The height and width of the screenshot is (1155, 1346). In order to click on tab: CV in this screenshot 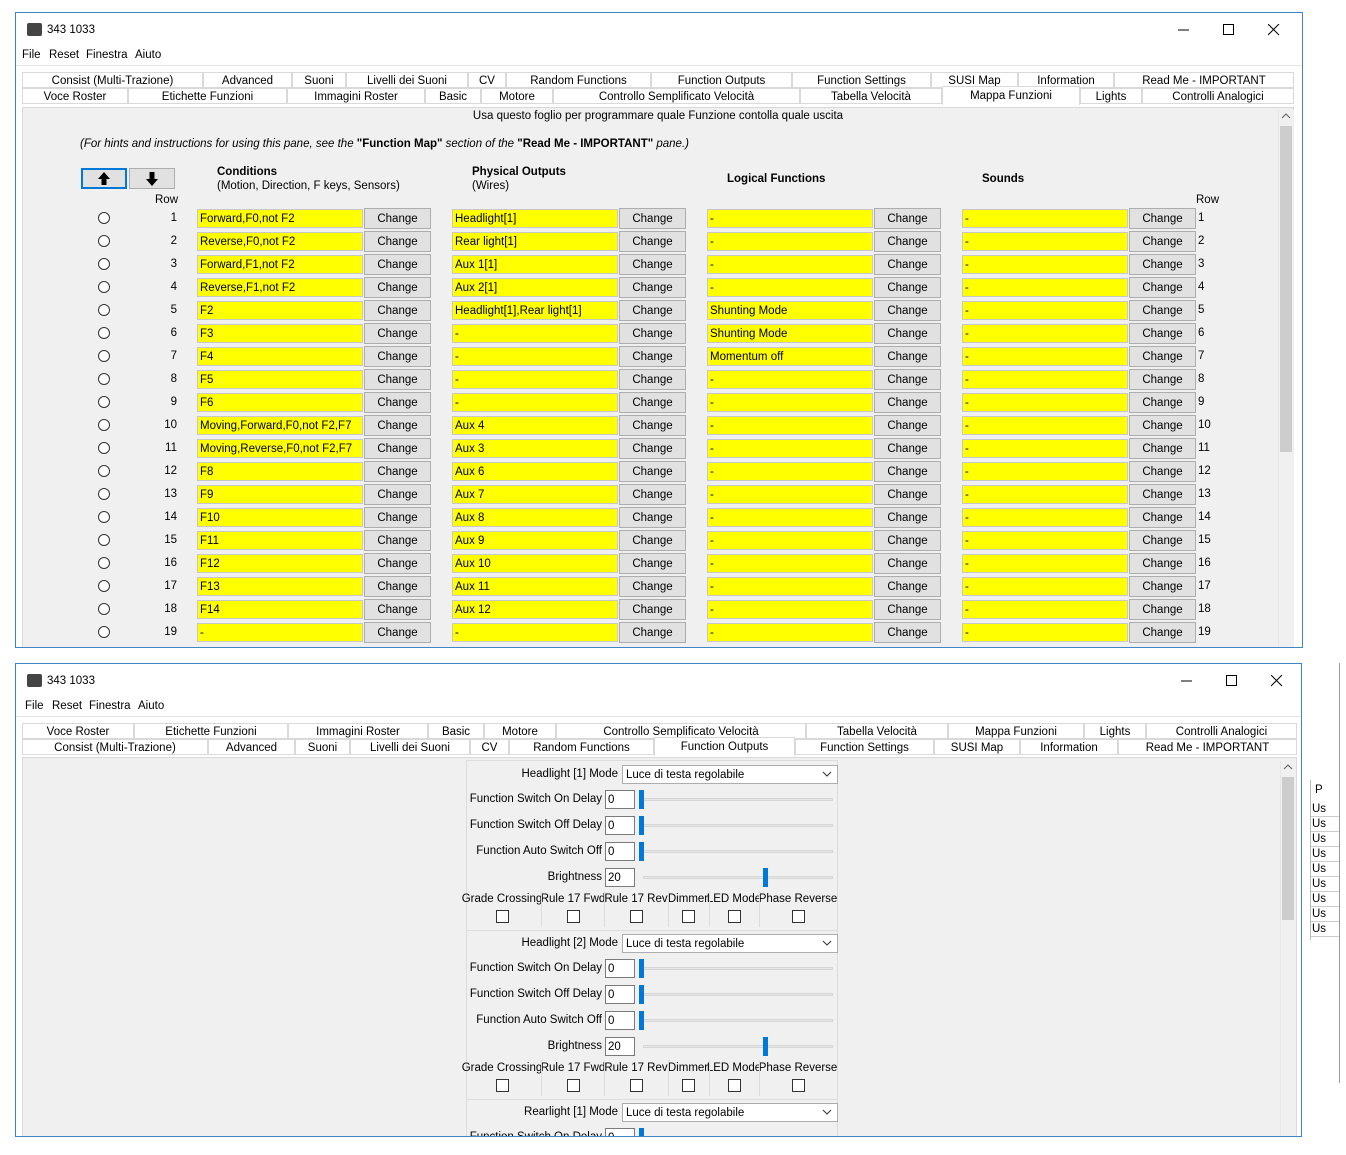, I will do `click(487, 80)`.